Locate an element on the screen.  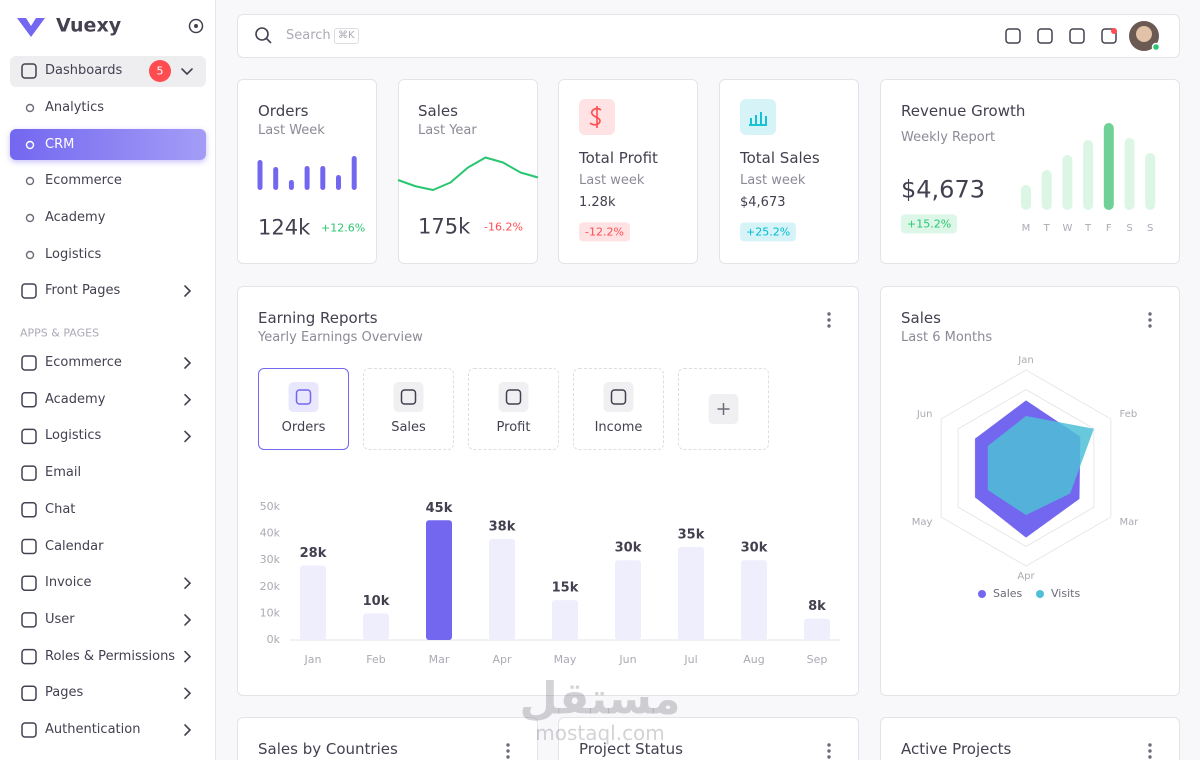
change: +12.6% is located at coordinates (343, 228).